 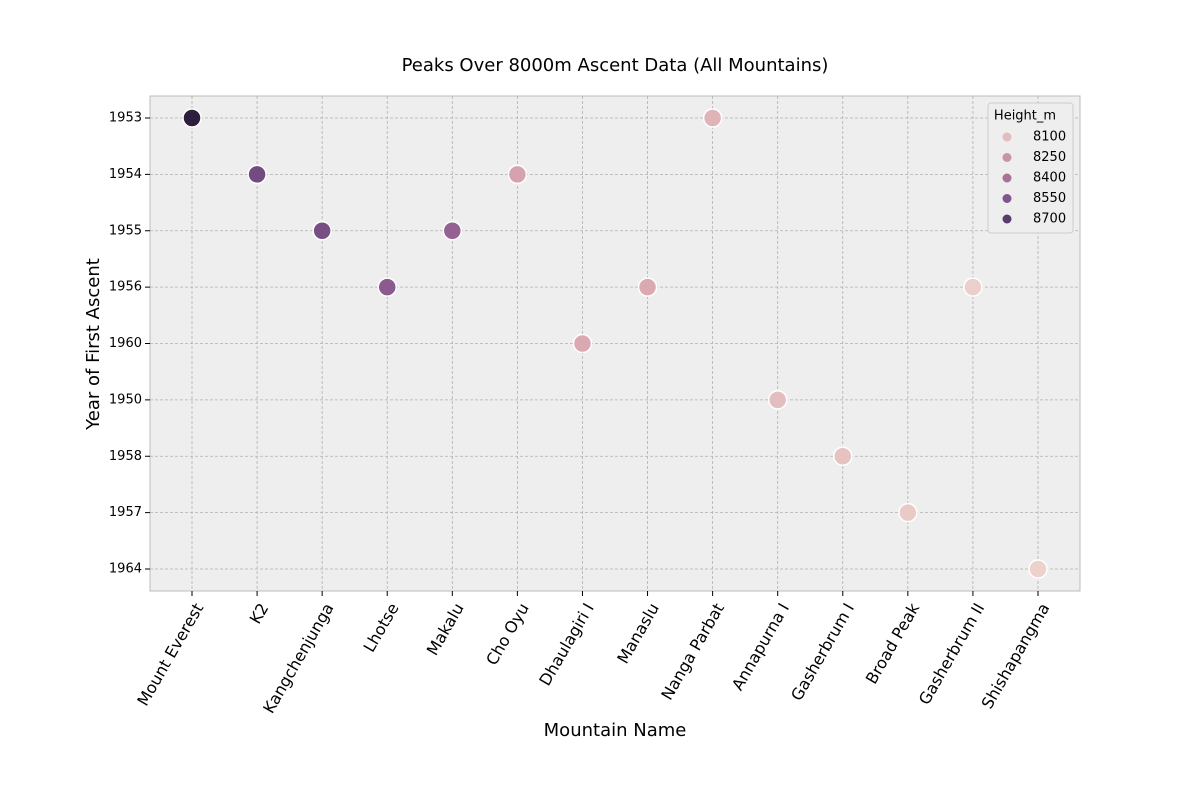 What do you see at coordinates (125, 569) in the screenshot?
I see `y-tick-label: 1964` at bounding box center [125, 569].